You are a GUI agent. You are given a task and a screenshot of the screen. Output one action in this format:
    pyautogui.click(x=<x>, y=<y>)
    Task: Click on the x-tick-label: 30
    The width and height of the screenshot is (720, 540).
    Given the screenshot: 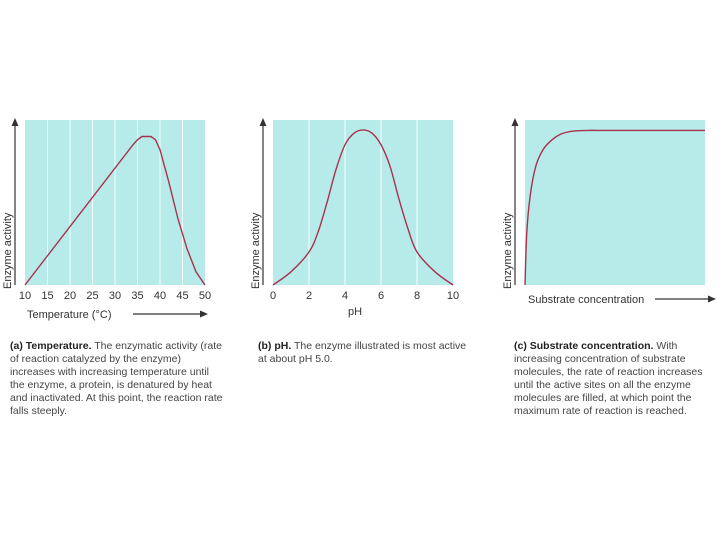 What is the action you would take?
    pyautogui.click(x=115, y=296)
    